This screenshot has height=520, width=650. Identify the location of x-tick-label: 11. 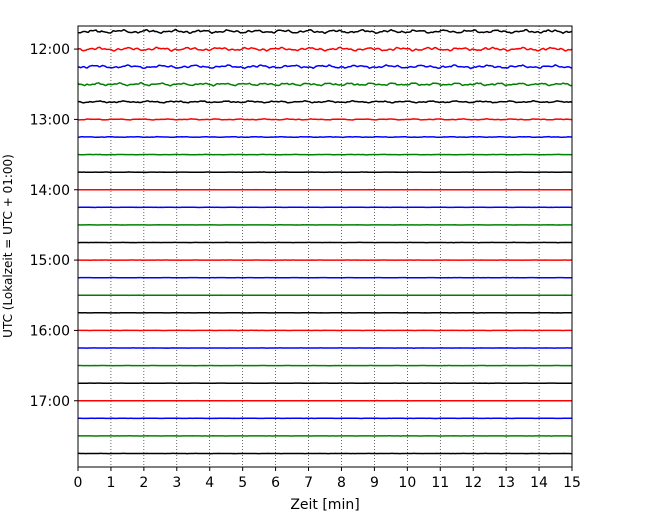
(440, 483).